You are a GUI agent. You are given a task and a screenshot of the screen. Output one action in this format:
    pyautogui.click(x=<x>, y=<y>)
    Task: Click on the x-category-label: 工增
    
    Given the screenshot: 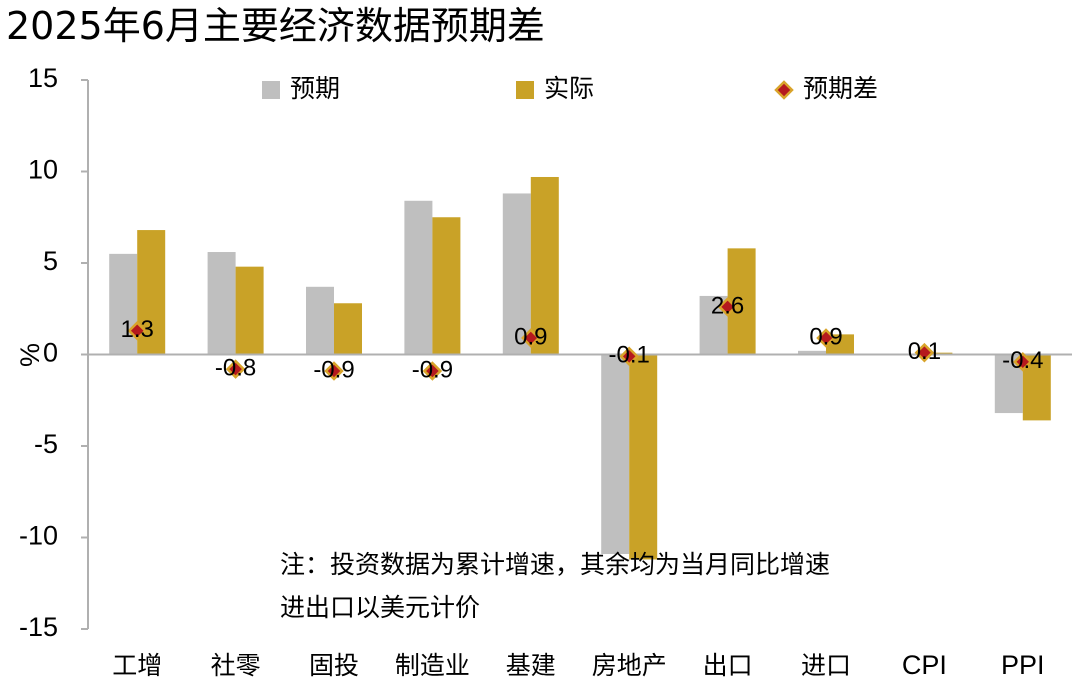 What is the action you would take?
    pyautogui.click(x=137, y=665)
    